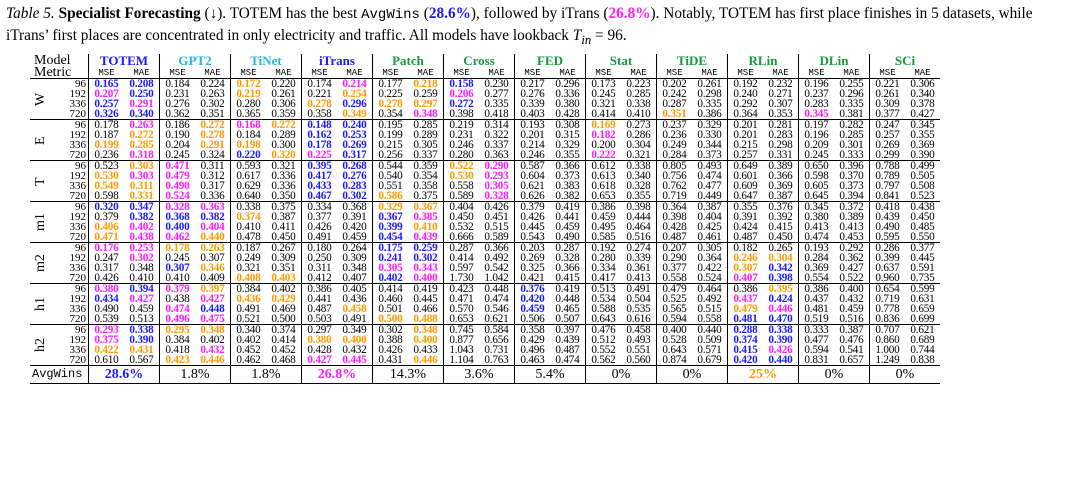 This screenshot has height=494, width=1080. What do you see at coordinates (780, 155) in the screenshot?
I see `value-cell: 0.331` at bounding box center [780, 155].